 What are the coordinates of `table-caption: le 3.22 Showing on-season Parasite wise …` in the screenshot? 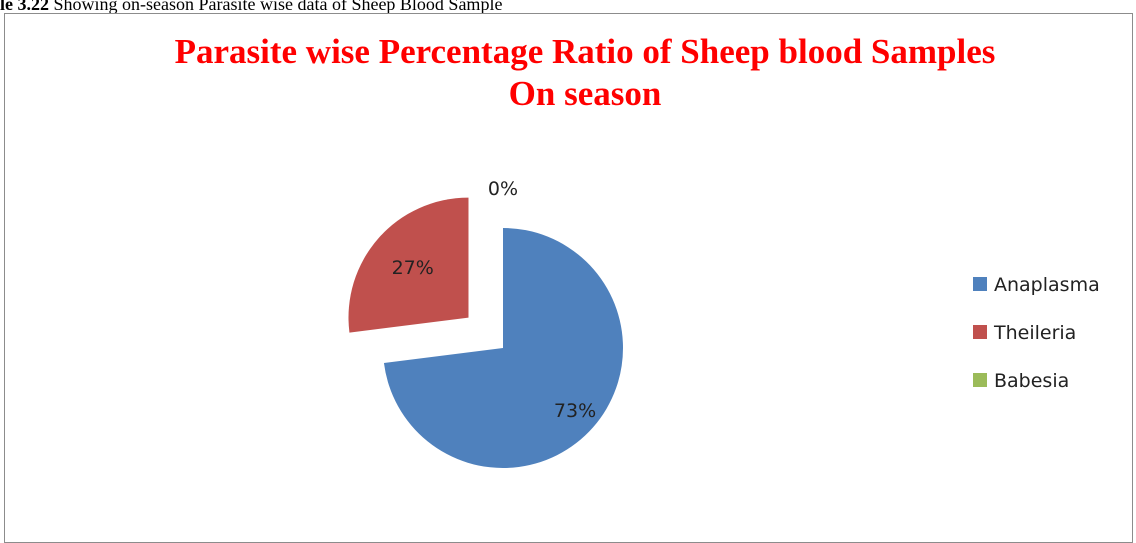 It's located at (251, 7).